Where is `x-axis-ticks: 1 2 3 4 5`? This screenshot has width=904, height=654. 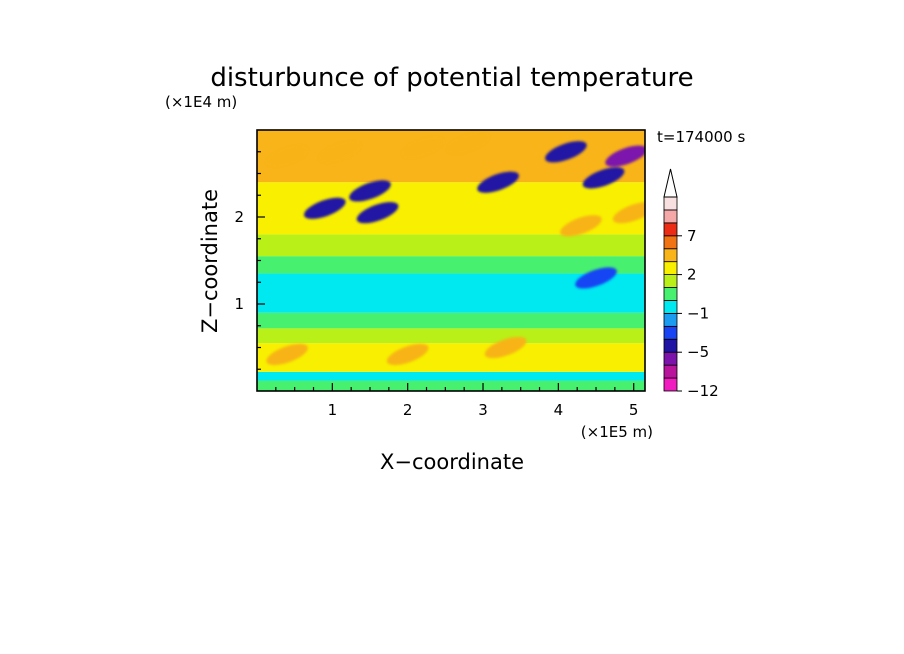
x-axis-ticks: 1 2 3 4 5 is located at coordinates (457, 401).